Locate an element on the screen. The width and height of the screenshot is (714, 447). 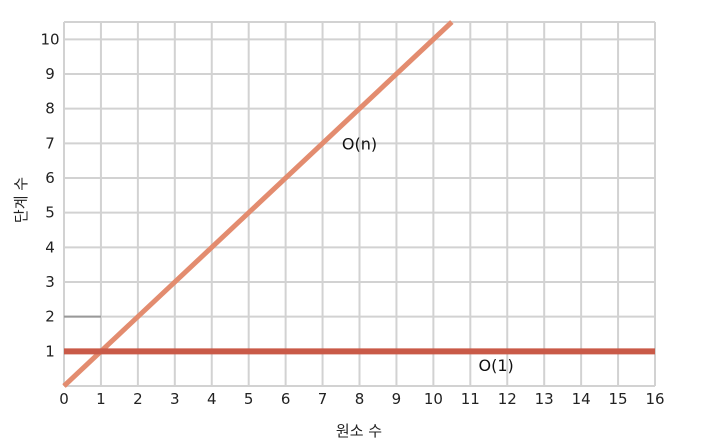
x-tick-label: 12 is located at coordinates (507, 399).